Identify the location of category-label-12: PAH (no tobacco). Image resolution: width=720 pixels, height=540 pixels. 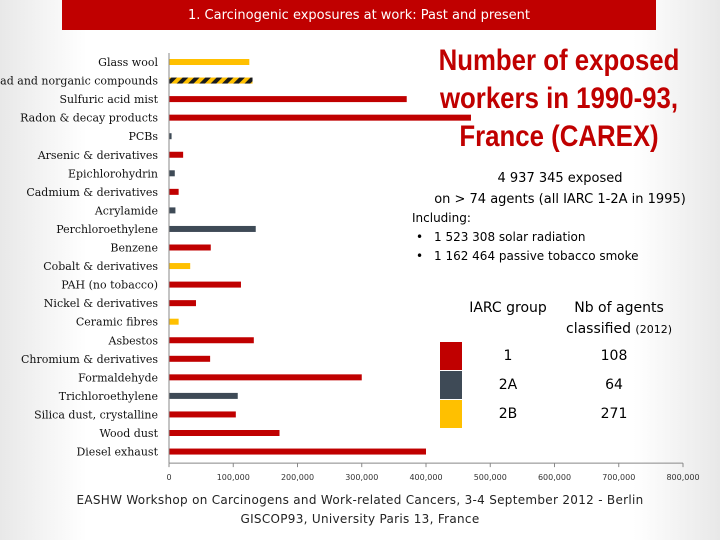
(109, 285).